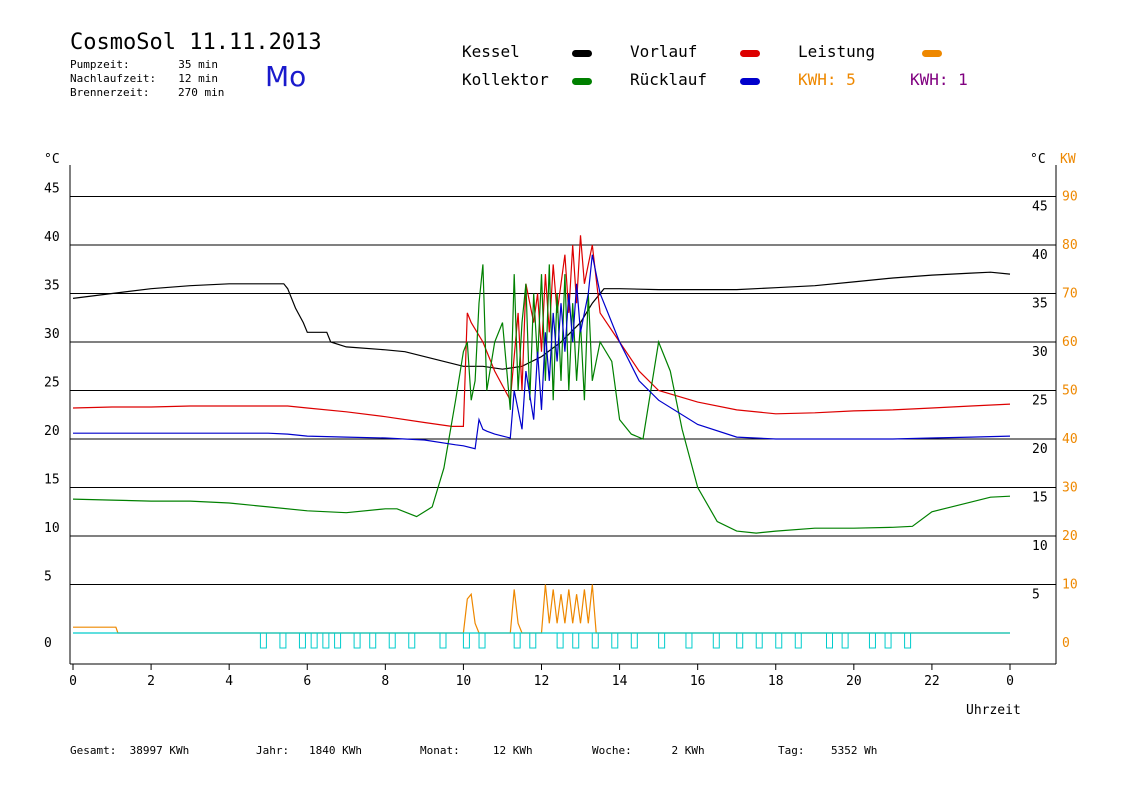 This screenshot has height=812, width=1148. Describe the element at coordinates (664, 51) in the screenshot. I see `legend-vorlauf-label: Vorlauf` at that location.